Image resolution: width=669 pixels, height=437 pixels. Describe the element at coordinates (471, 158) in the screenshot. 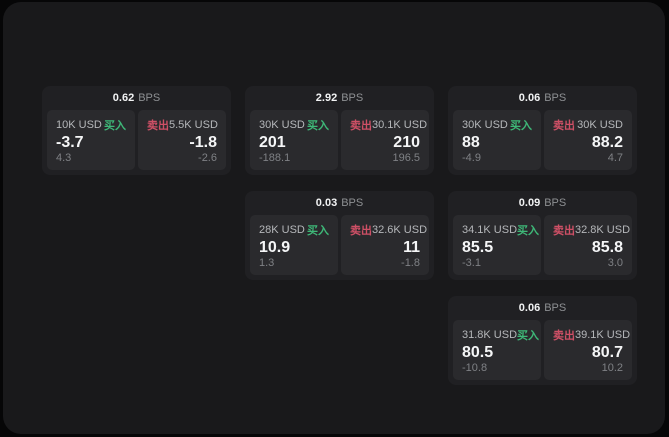

I see `buy-delta: -4.9` at that location.